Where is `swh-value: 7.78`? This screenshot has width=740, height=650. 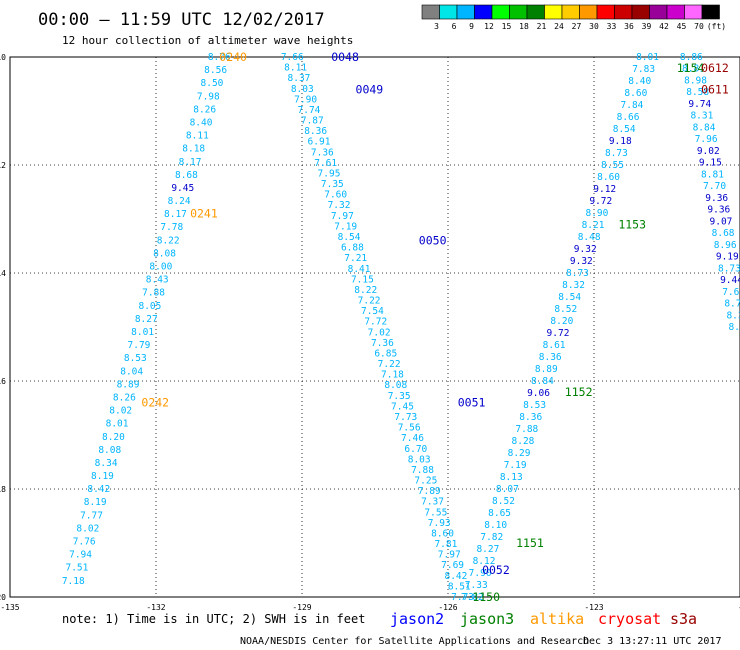 swh-value: 7.78 is located at coordinates (171, 227).